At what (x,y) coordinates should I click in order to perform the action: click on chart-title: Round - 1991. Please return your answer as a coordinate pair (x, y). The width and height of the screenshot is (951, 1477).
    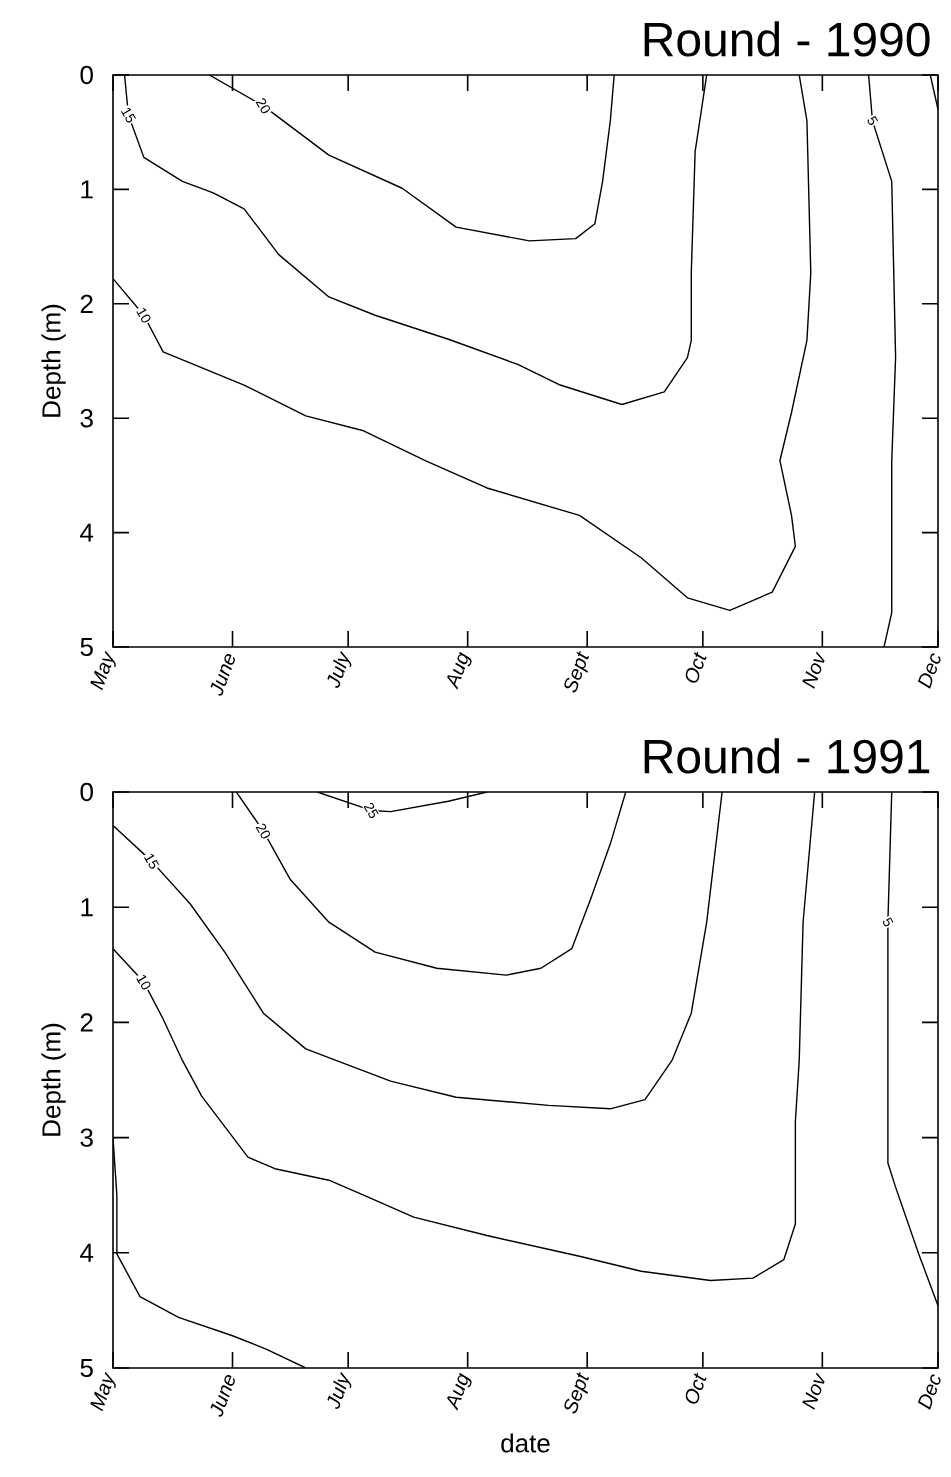
    Looking at the image, I should click on (787, 756).